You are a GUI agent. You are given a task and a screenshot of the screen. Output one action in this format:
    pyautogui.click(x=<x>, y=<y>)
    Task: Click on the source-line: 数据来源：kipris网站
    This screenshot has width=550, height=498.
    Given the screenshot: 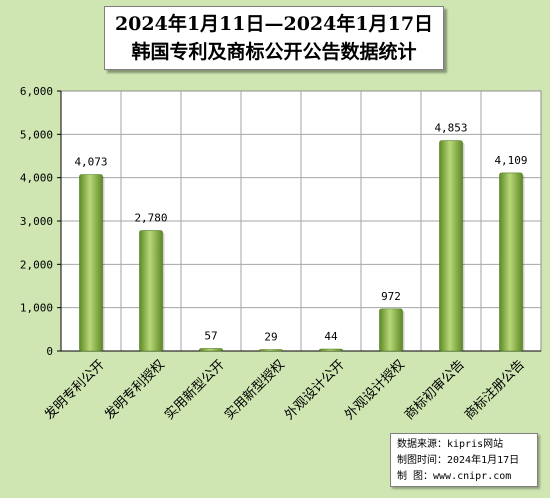 What is the action you would take?
    pyautogui.click(x=467, y=445)
    